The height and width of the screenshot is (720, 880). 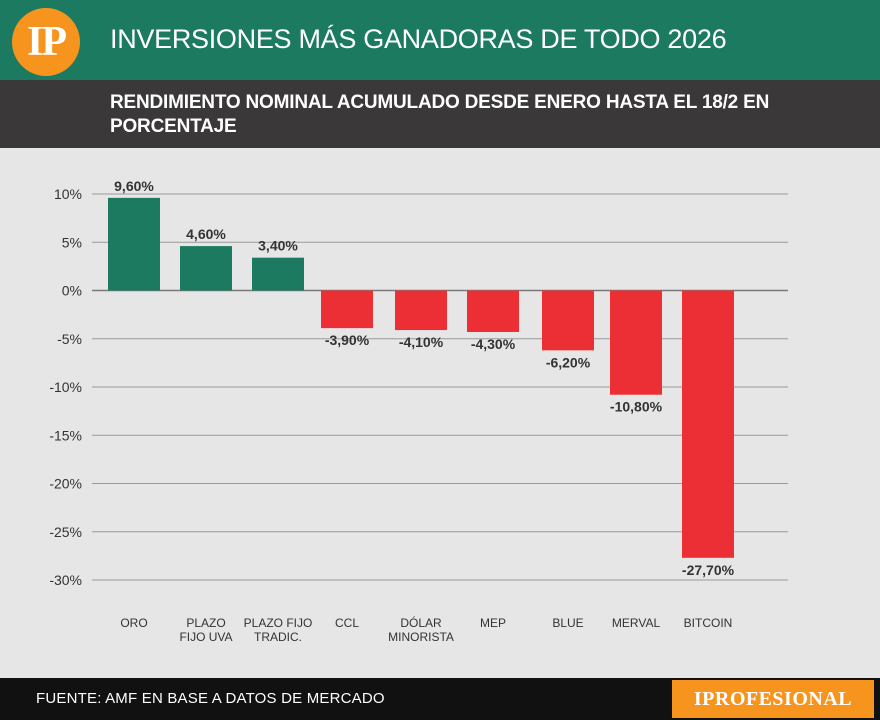 I want to click on data-label: -10,80%, so click(x=636, y=407).